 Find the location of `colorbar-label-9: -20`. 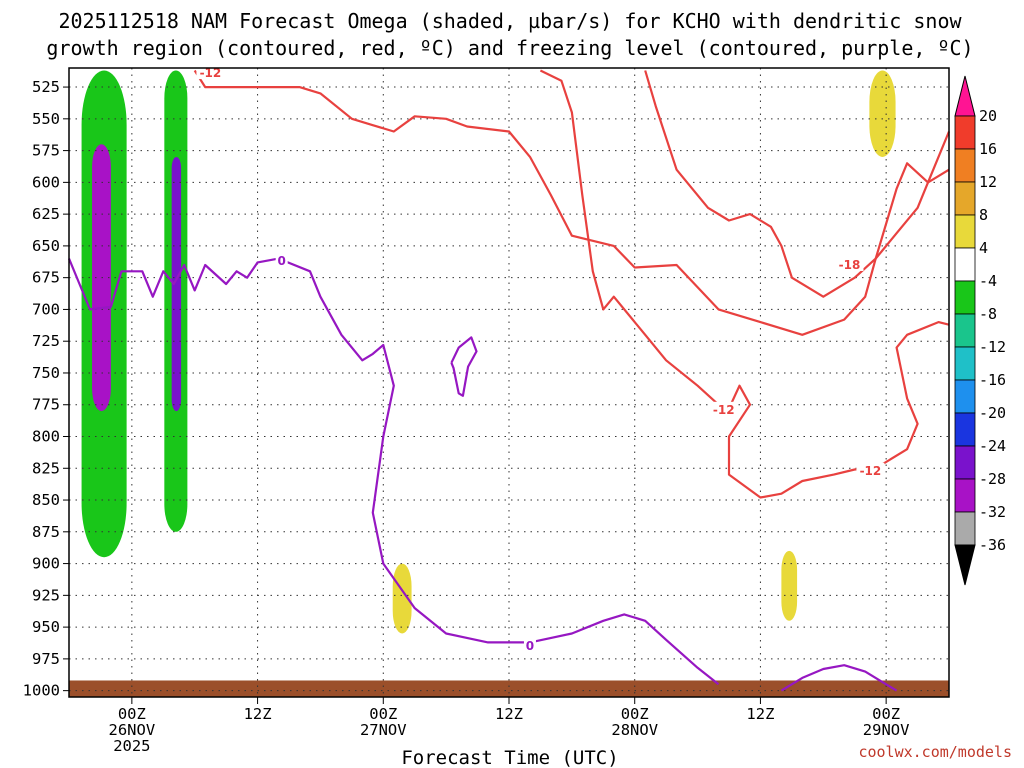

colorbar-label-9: -20 is located at coordinates (992, 413).